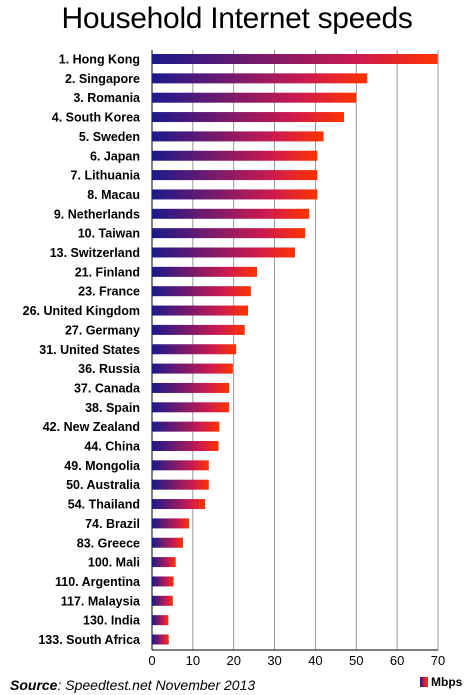 This screenshot has height=695, width=474. Describe the element at coordinates (107, 388) in the screenshot. I see `category-label: 37. Canada` at that location.